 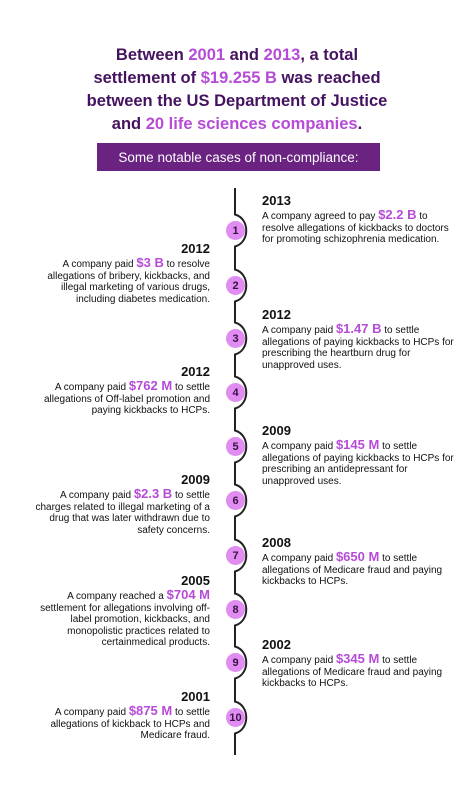 What do you see at coordinates (251, 124) in the screenshot?
I see `companies-count: 20 life sciences companies` at bounding box center [251, 124].